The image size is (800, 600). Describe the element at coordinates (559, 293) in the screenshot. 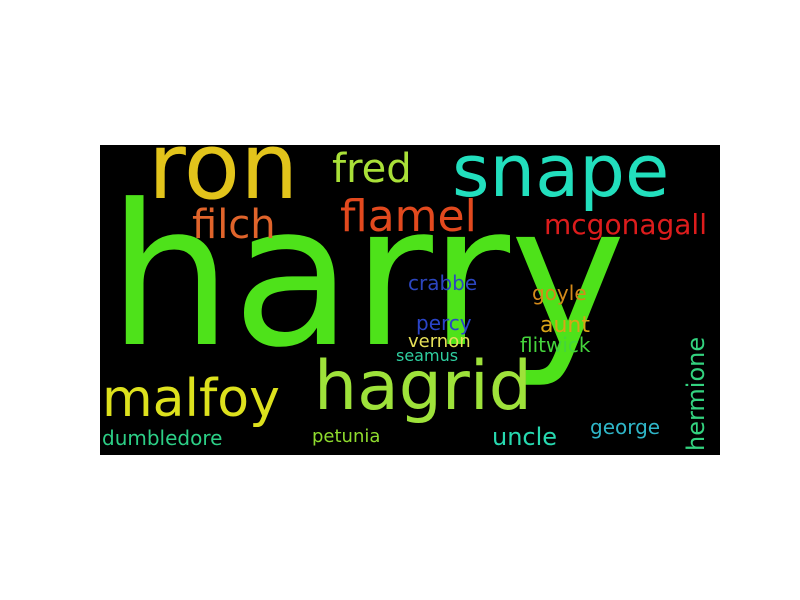

I see `word-goyle: goyle` at that location.